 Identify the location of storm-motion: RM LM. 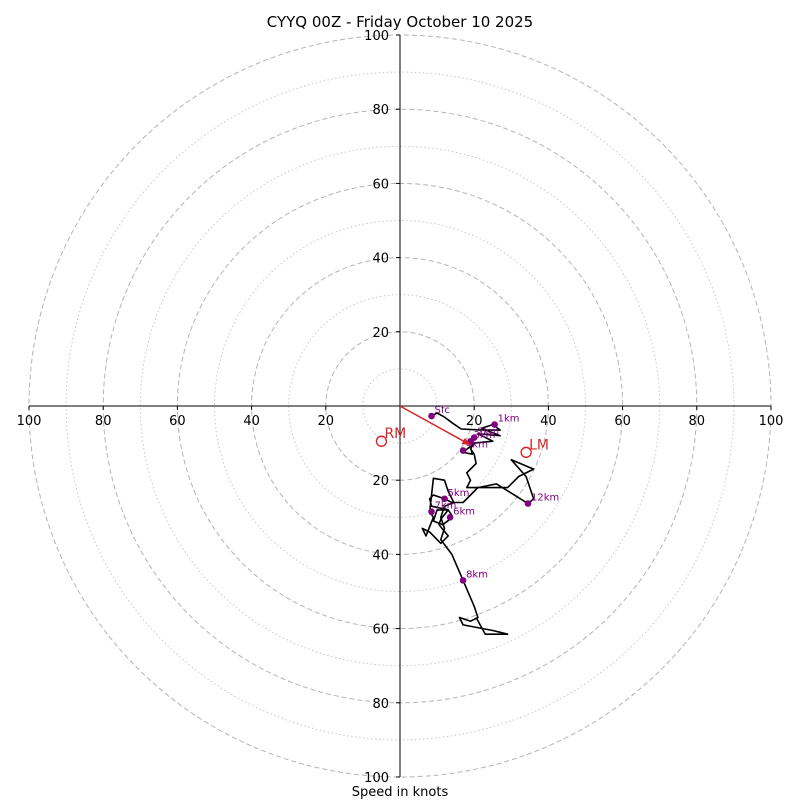
(462, 432).